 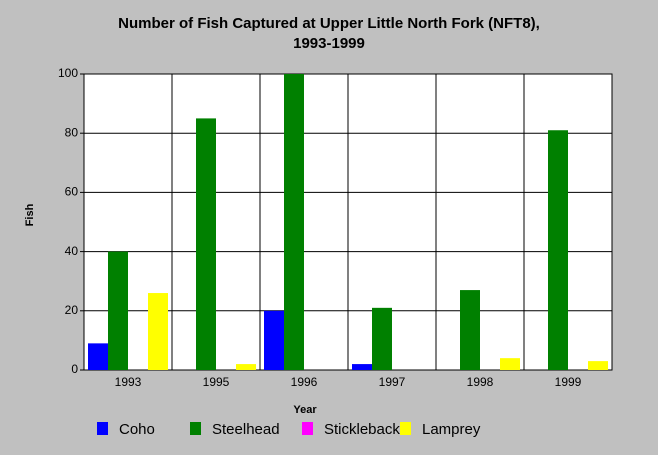 What do you see at coordinates (304, 382) in the screenshot?
I see `x-tick-label: 1996` at bounding box center [304, 382].